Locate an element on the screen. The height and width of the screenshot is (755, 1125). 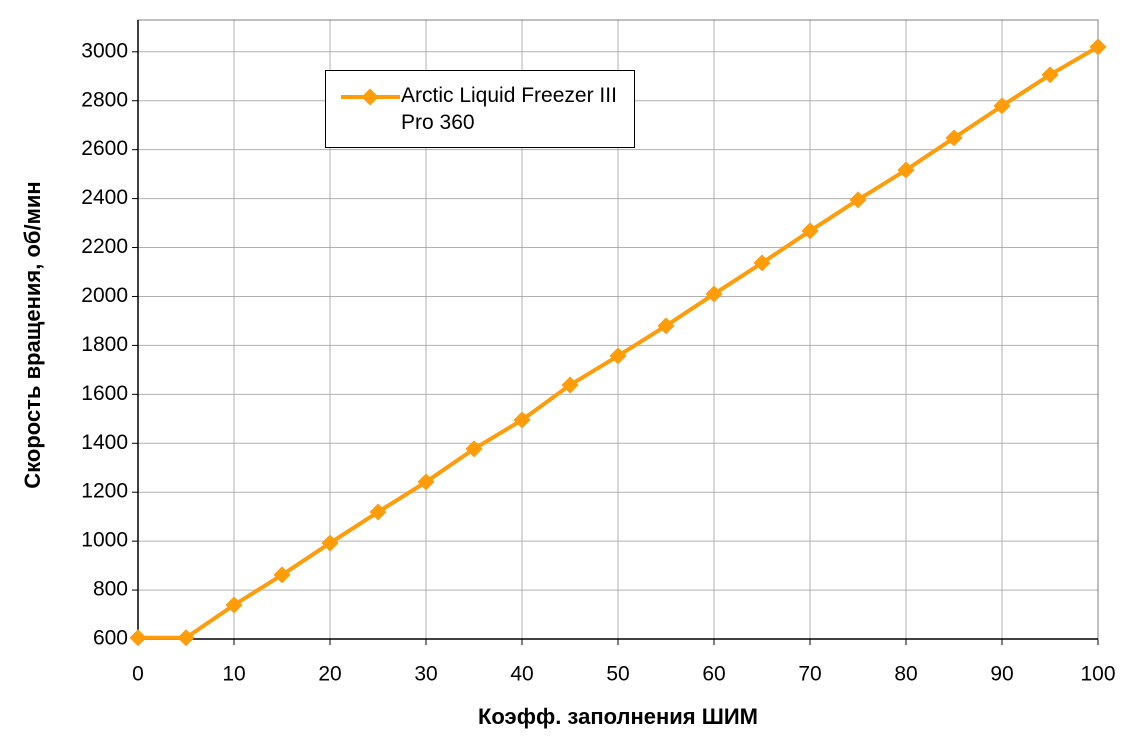
y-tick-label: 2200 is located at coordinates (104, 246).